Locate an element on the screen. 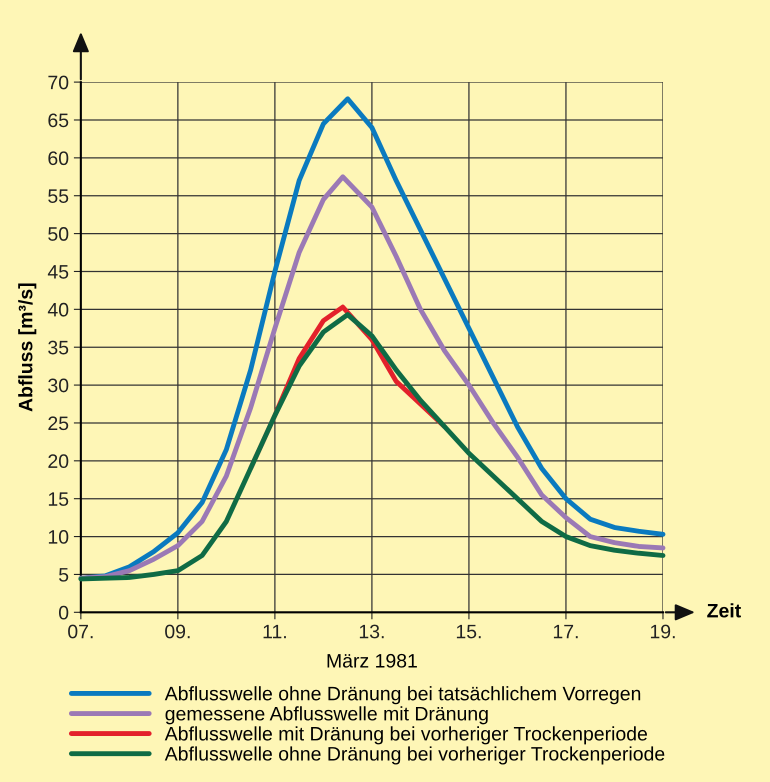 The image size is (770, 782). y-tick-label: 40 is located at coordinates (58, 309).